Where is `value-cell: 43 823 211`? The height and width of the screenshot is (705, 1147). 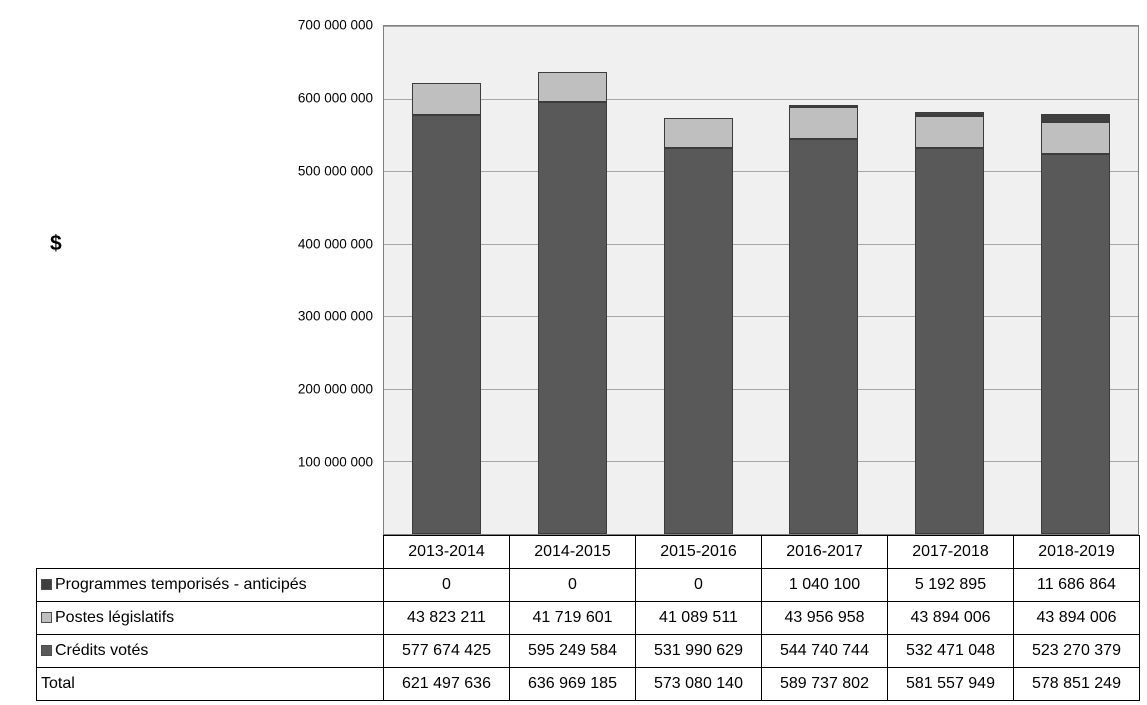
value-cell: 43 823 211 is located at coordinates (446, 618).